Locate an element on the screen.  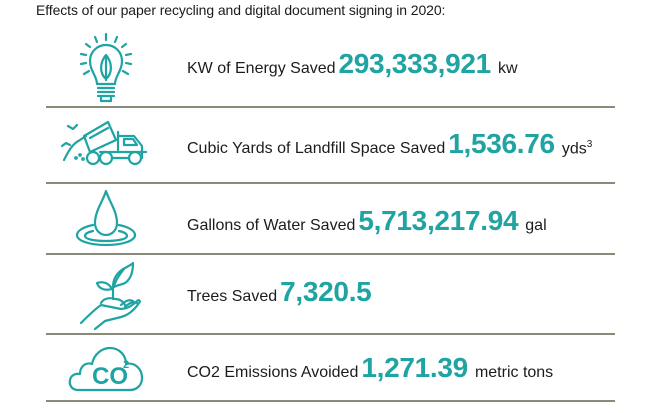
metric-unit: gal is located at coordinates (536, 225).